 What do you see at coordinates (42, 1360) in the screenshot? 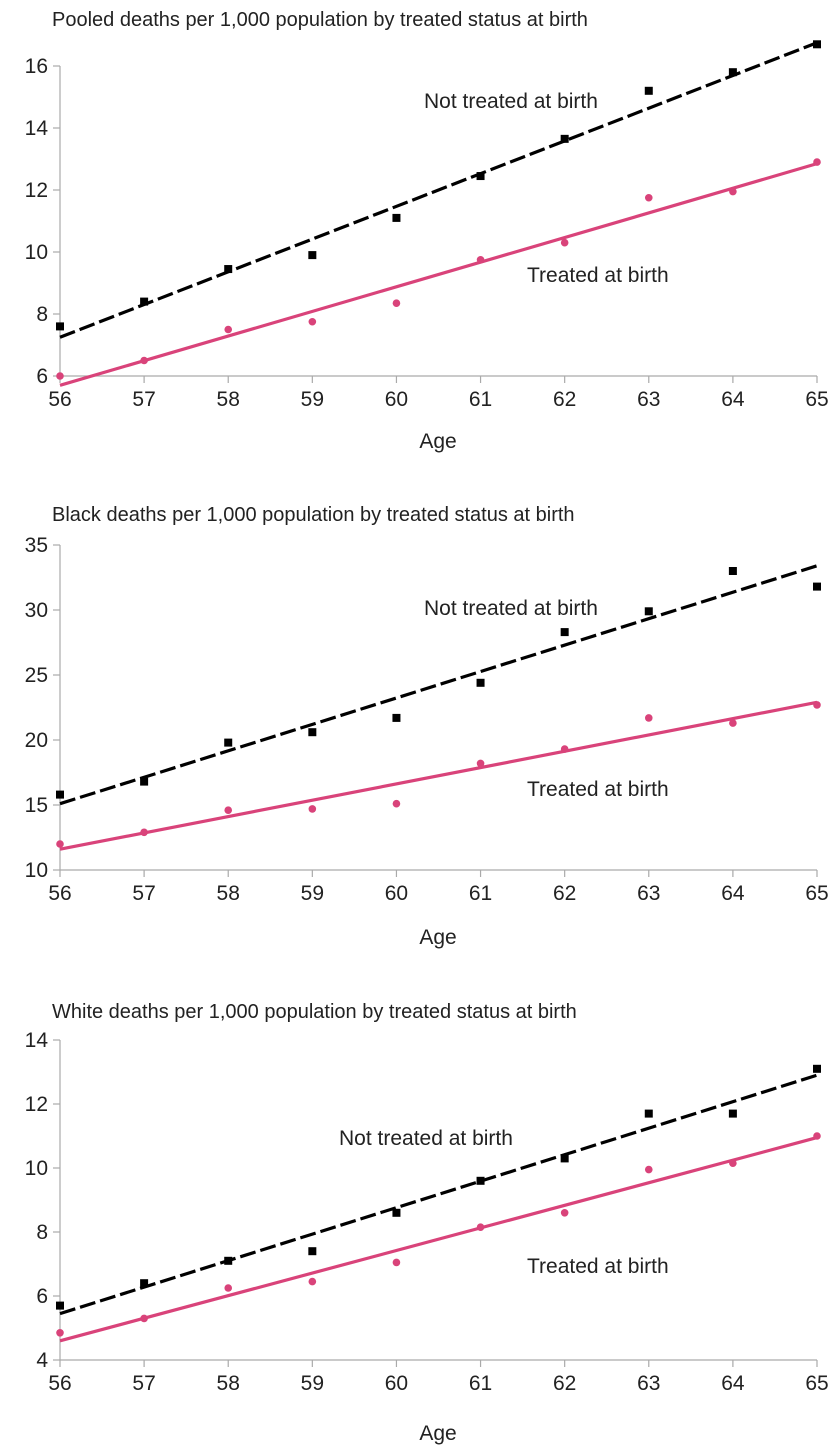
I see `y-tick-label: 4` at bounding box center [42, 1360].